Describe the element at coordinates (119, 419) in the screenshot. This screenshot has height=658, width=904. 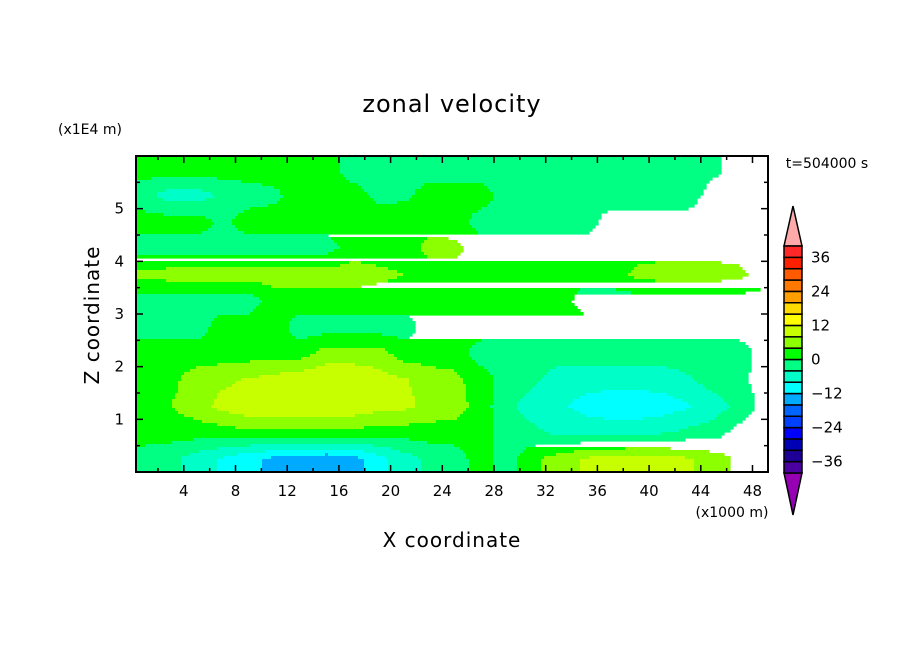
I see `y-tick-label: 1` at that location.